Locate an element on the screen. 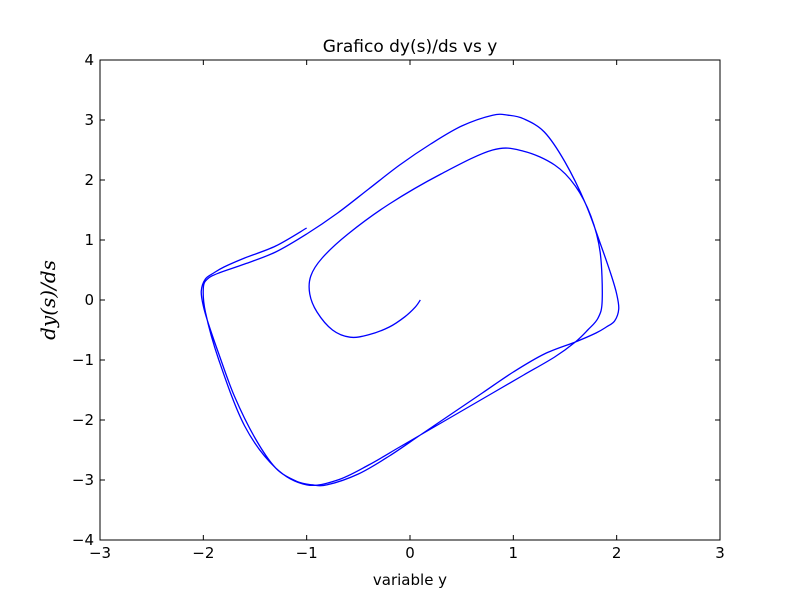 The image size is (800, 600). y-tick-label: −1 is located at coordinates (83, 360).